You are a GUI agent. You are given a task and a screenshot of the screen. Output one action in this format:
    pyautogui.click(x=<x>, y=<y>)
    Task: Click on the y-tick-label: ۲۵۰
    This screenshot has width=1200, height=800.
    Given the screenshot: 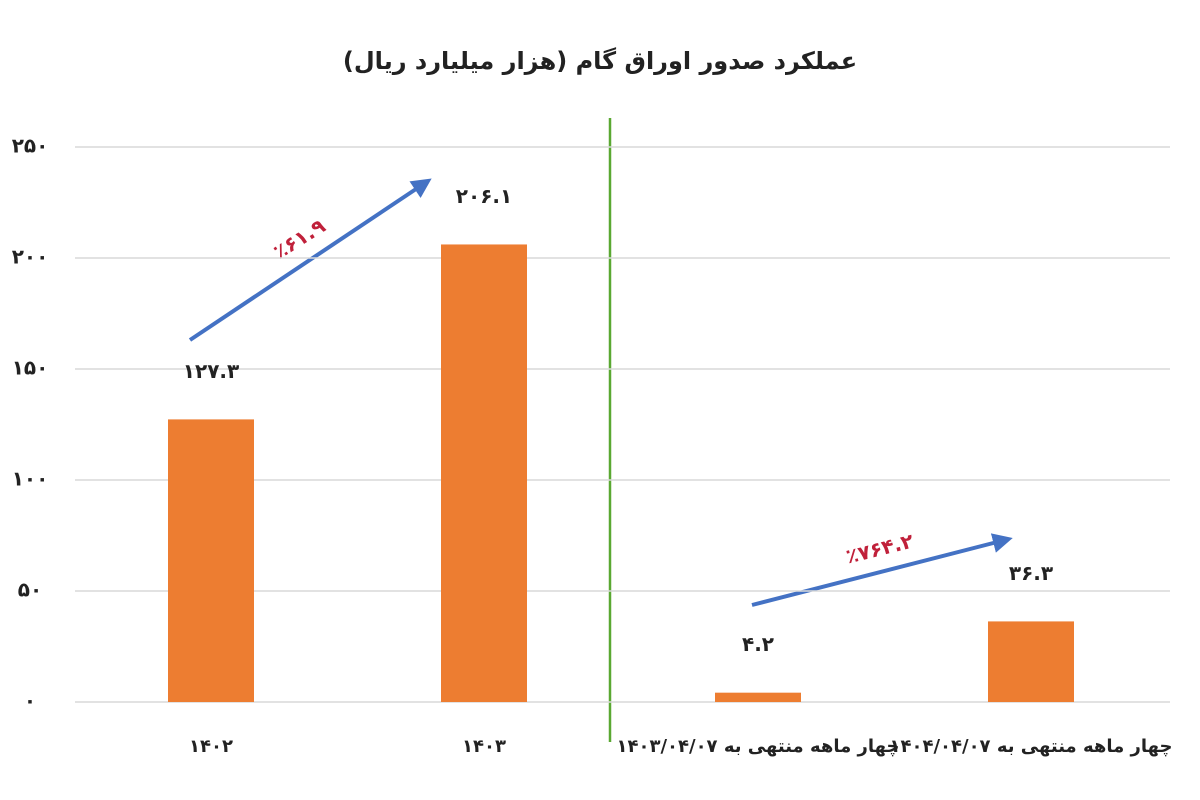 What is the action you would take?
    pyautogui.click(x=30, y=146)
    